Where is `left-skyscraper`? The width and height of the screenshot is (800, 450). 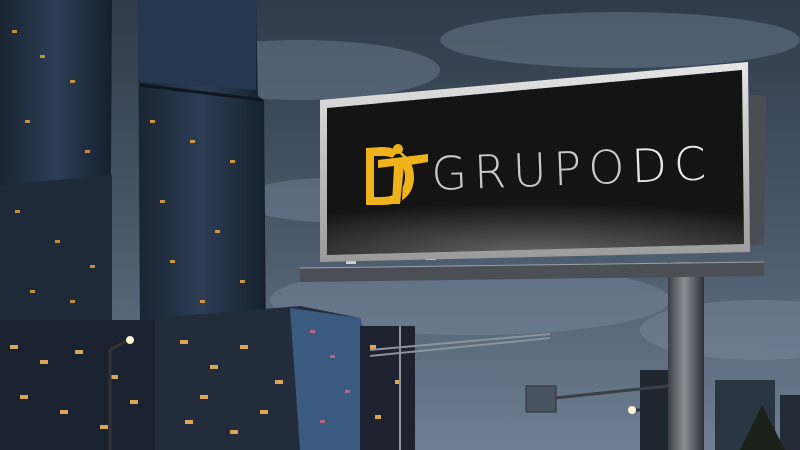
left-skyscraper is located at coordinates (56, 170).